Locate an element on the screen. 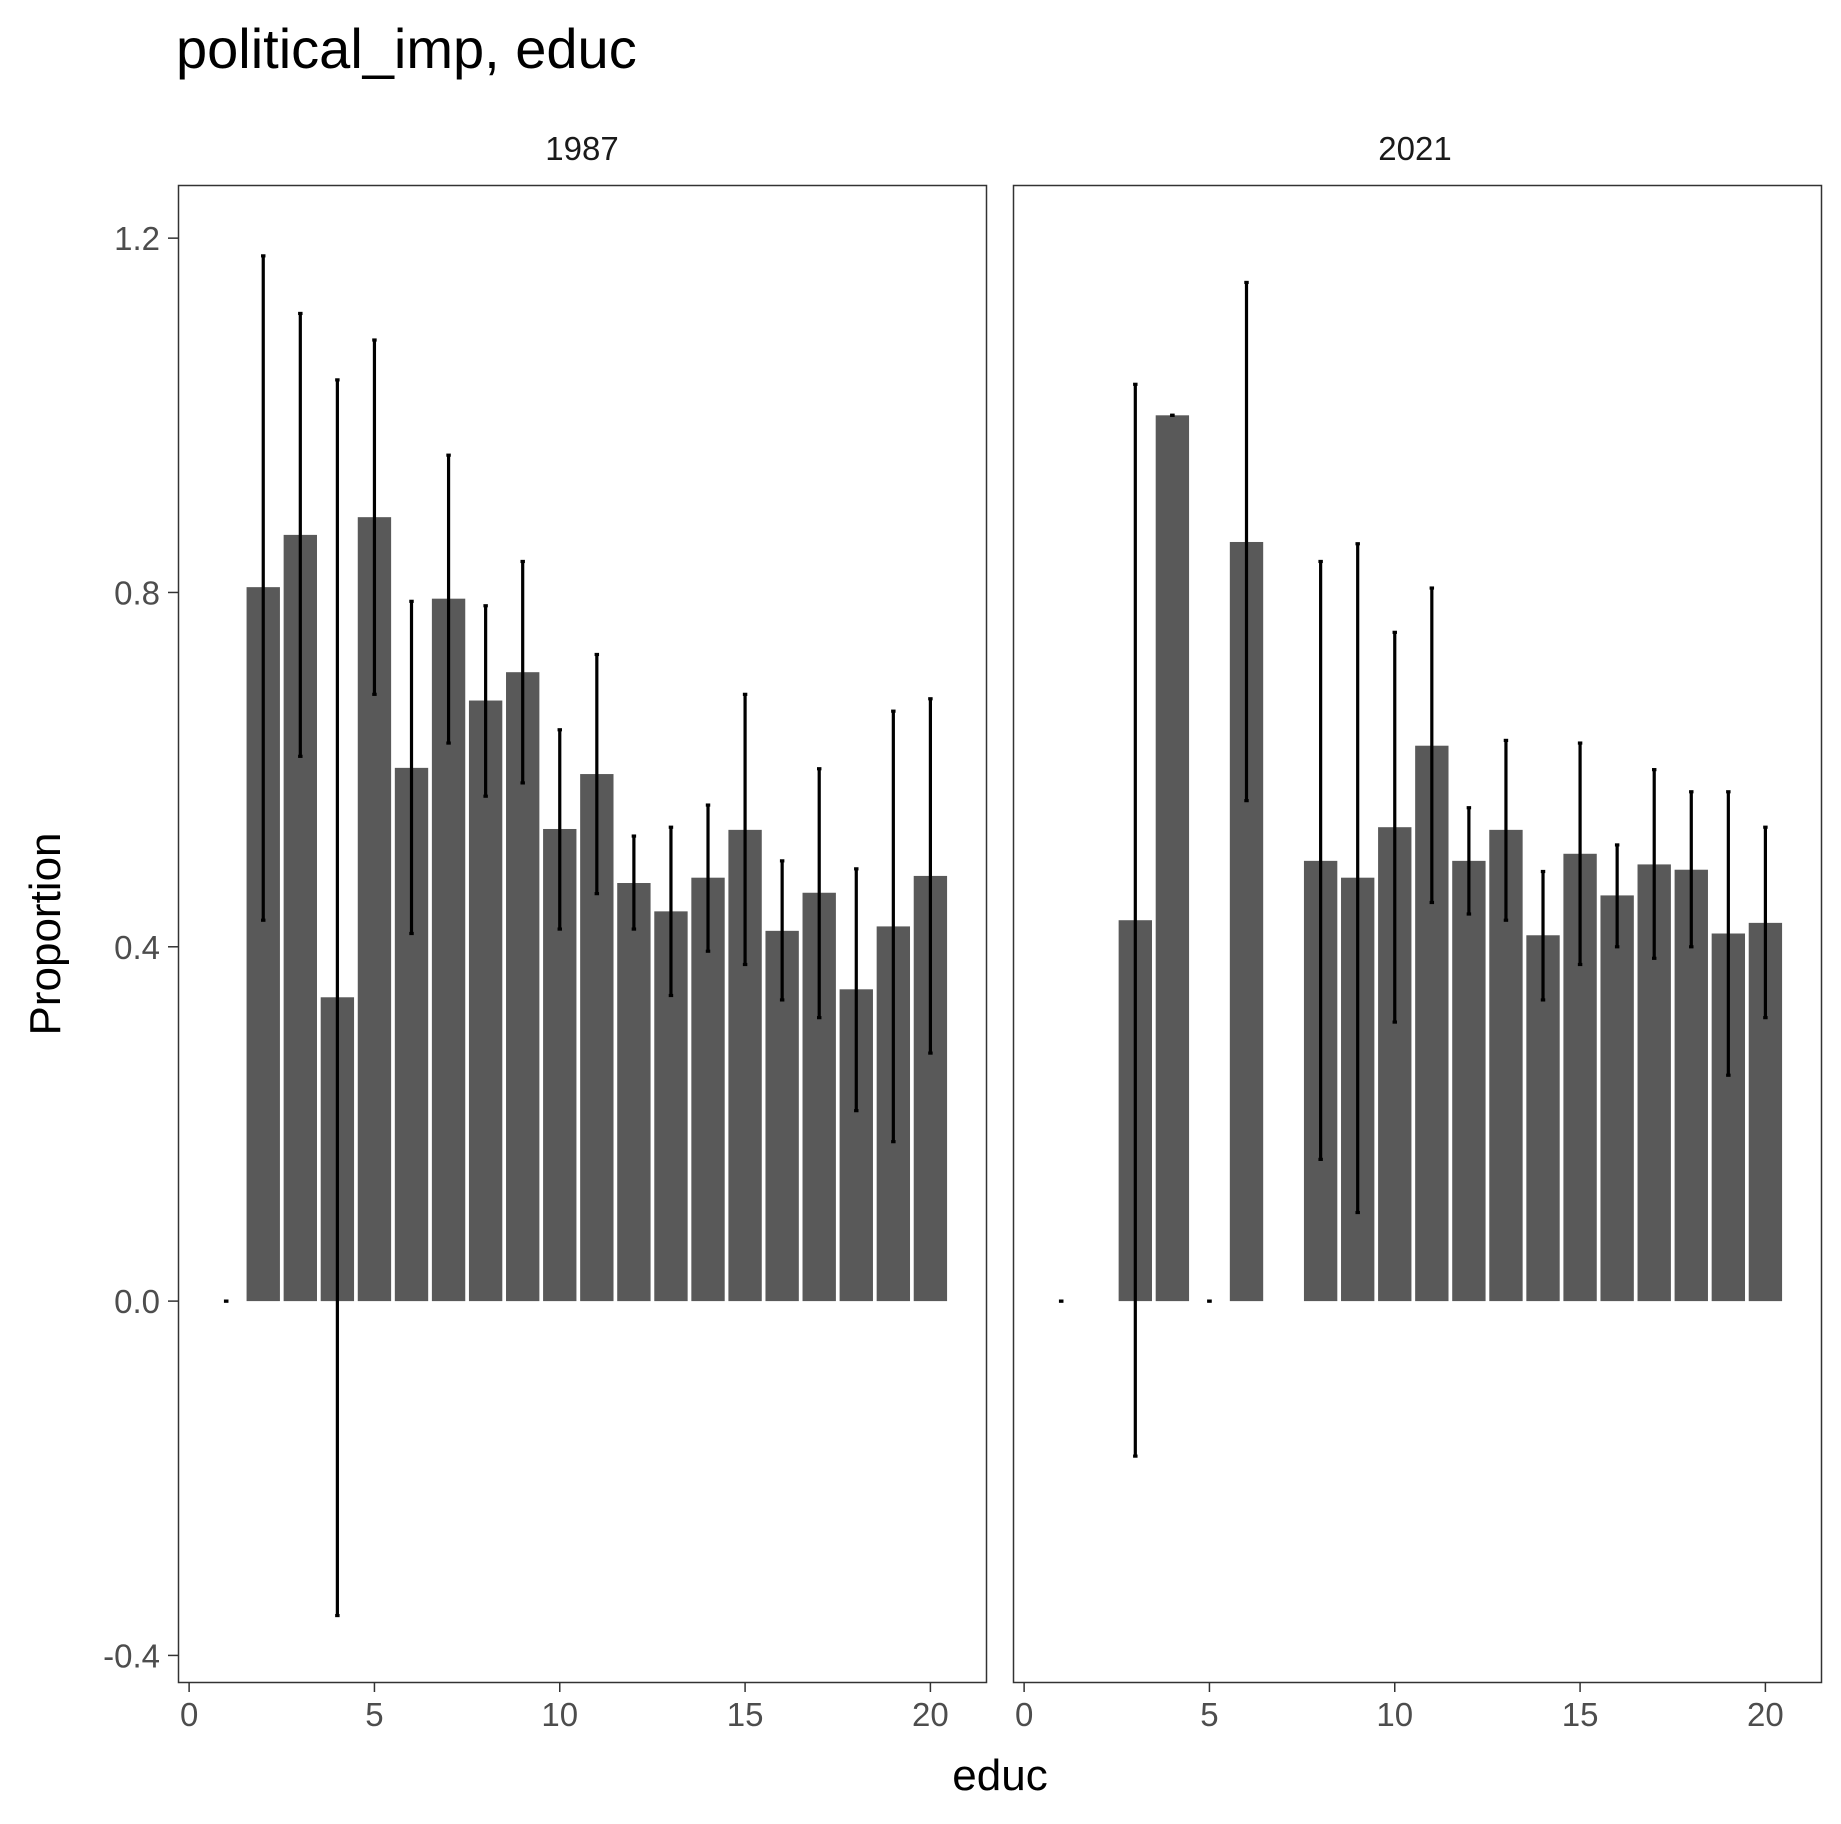  y-tick-label: 0.4 is located at coordinates (137, 947).